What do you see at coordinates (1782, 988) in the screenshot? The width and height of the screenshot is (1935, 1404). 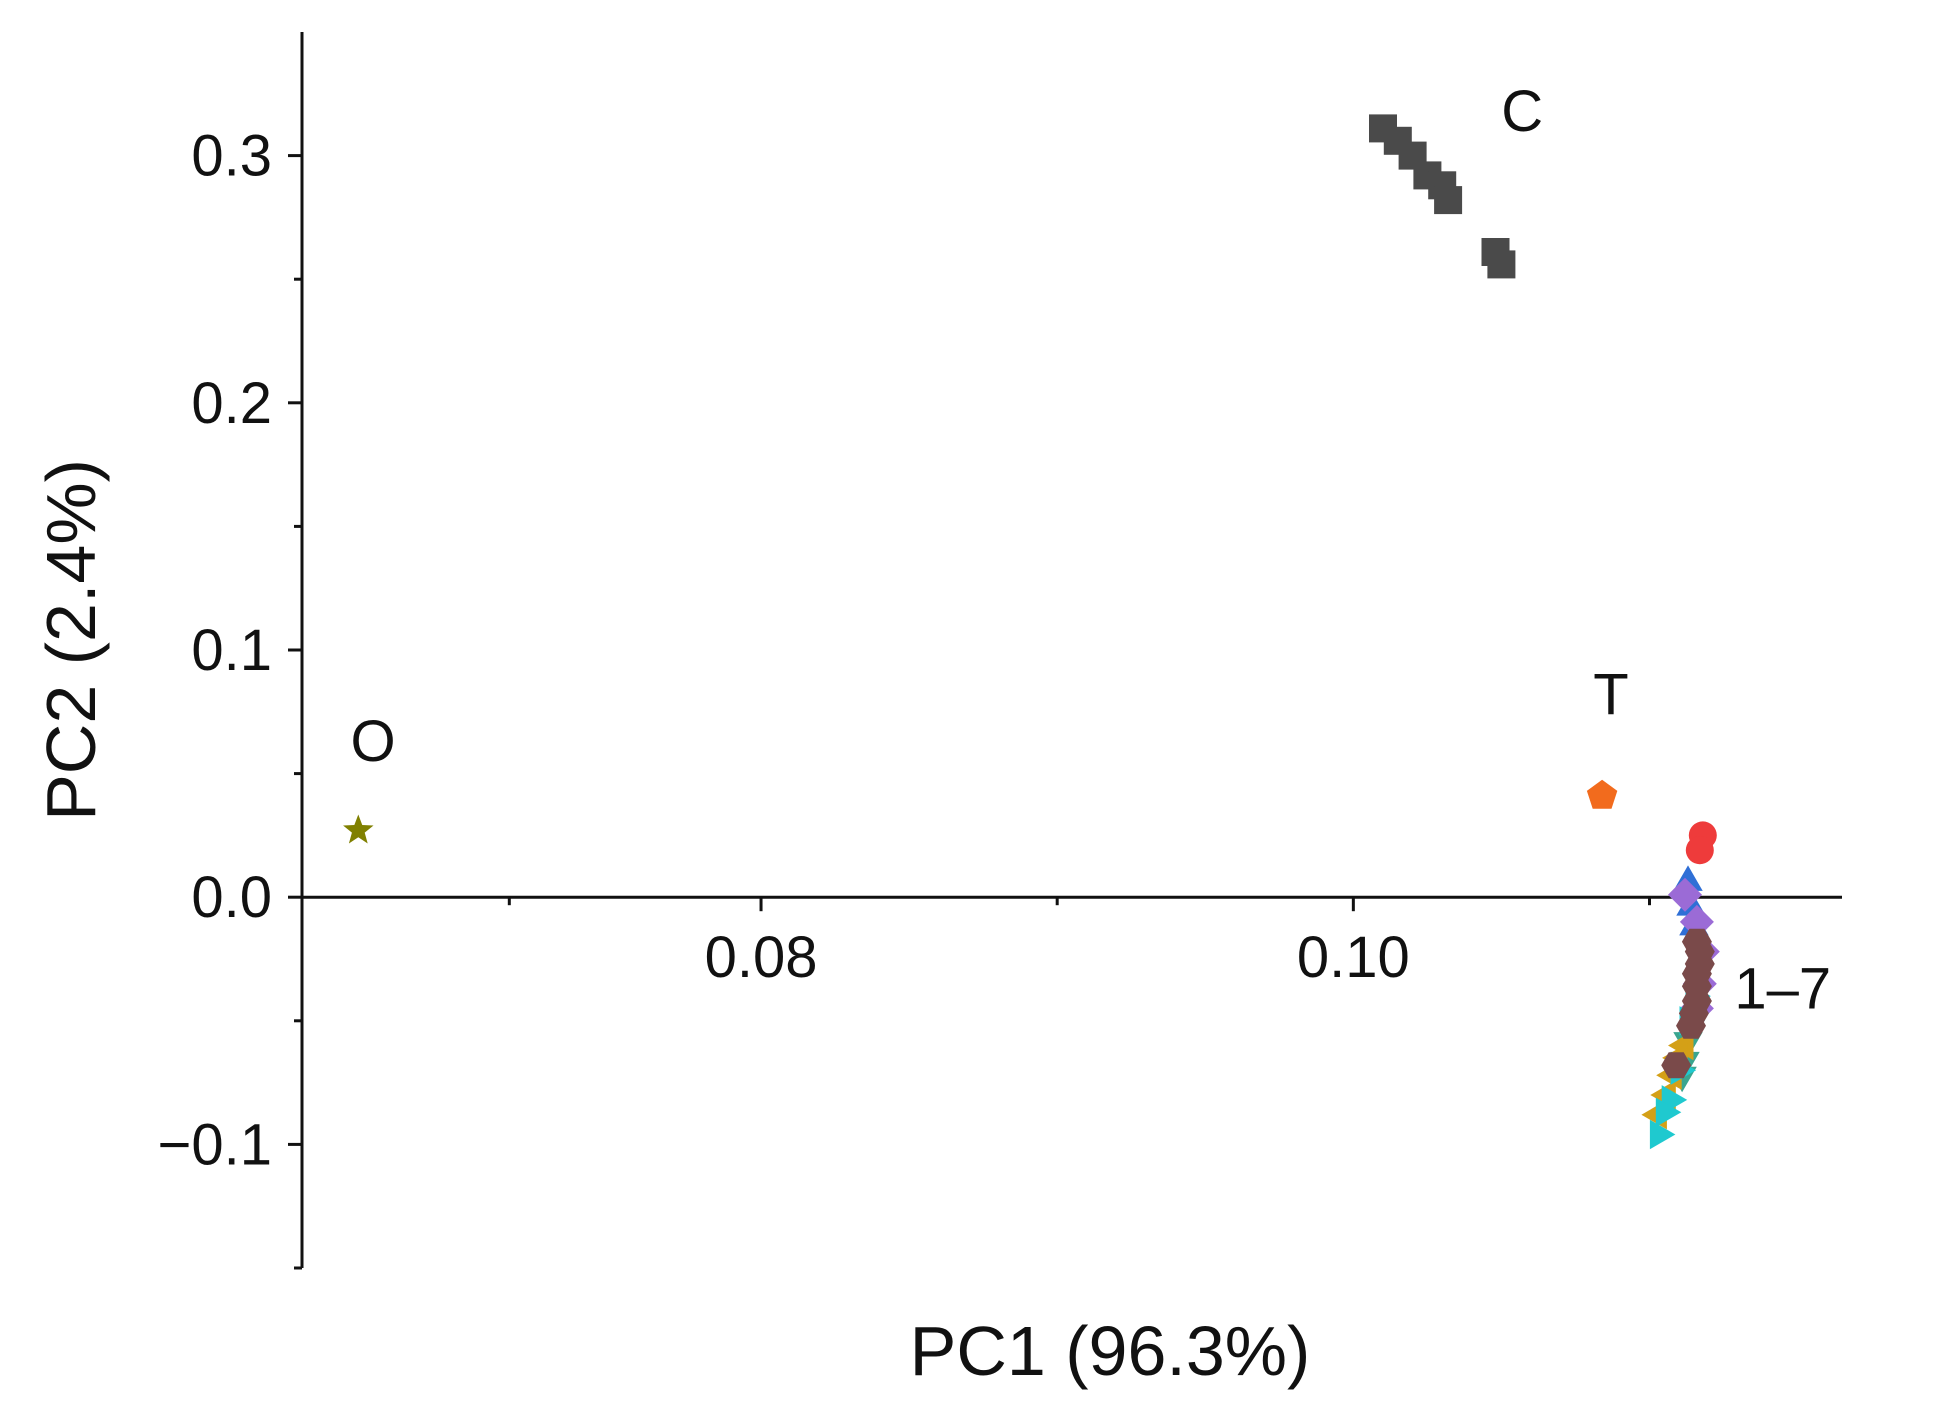 I see `cluster-label: 1–7` at bounding box center [1782, 988].